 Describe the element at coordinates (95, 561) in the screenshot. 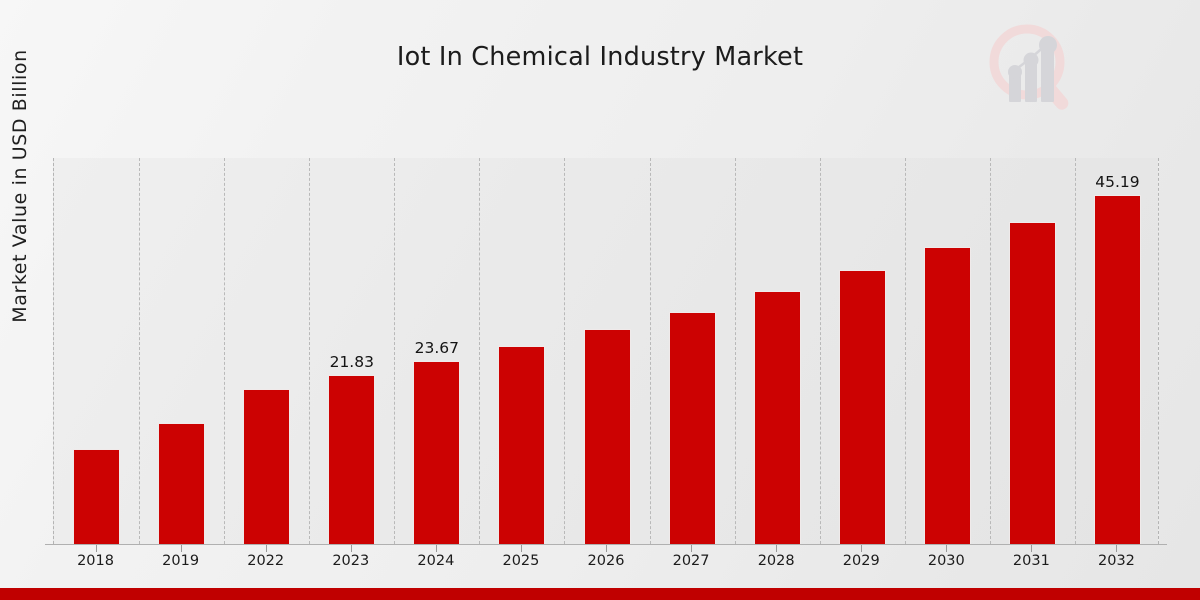

I see `x-axis-label-2018: 2018` at that location.